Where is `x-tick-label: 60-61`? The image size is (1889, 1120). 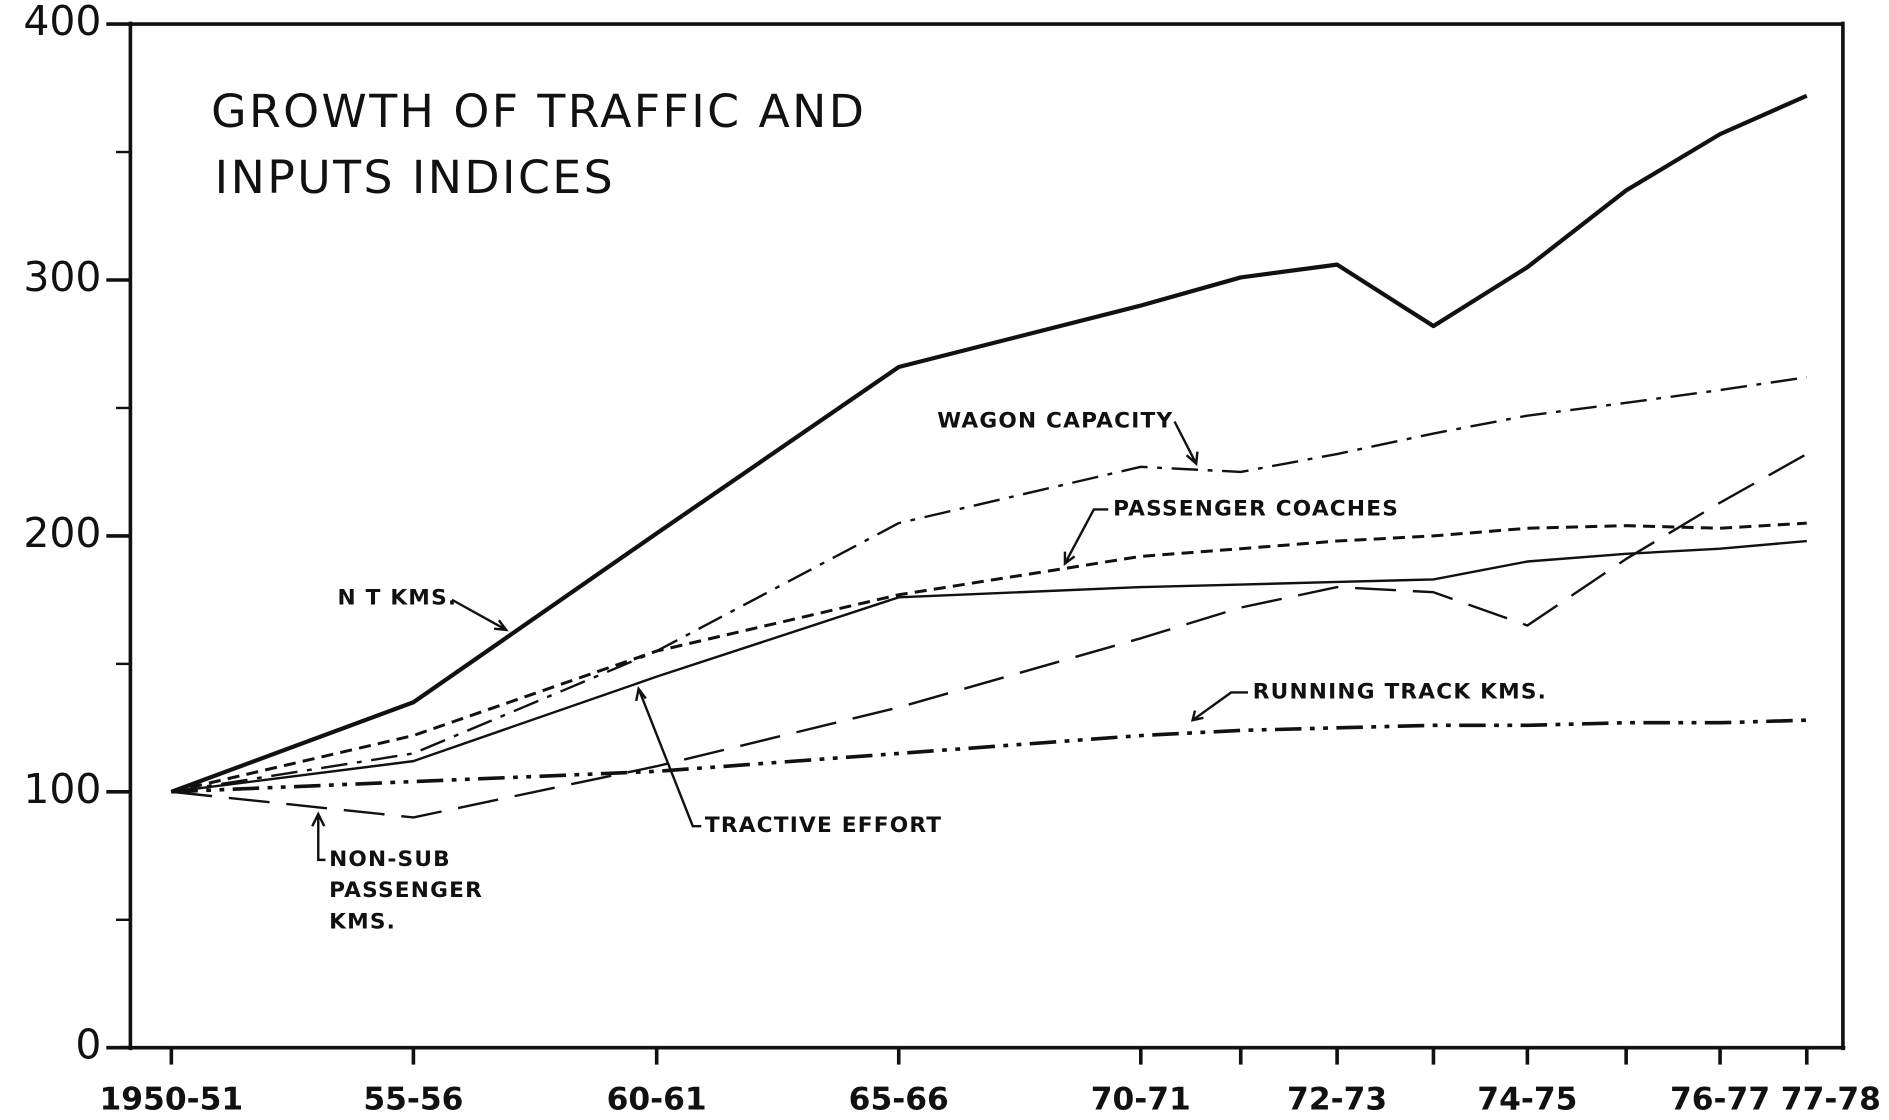 x-tick-label: 60-61 is located at coordinates (657, 1100).